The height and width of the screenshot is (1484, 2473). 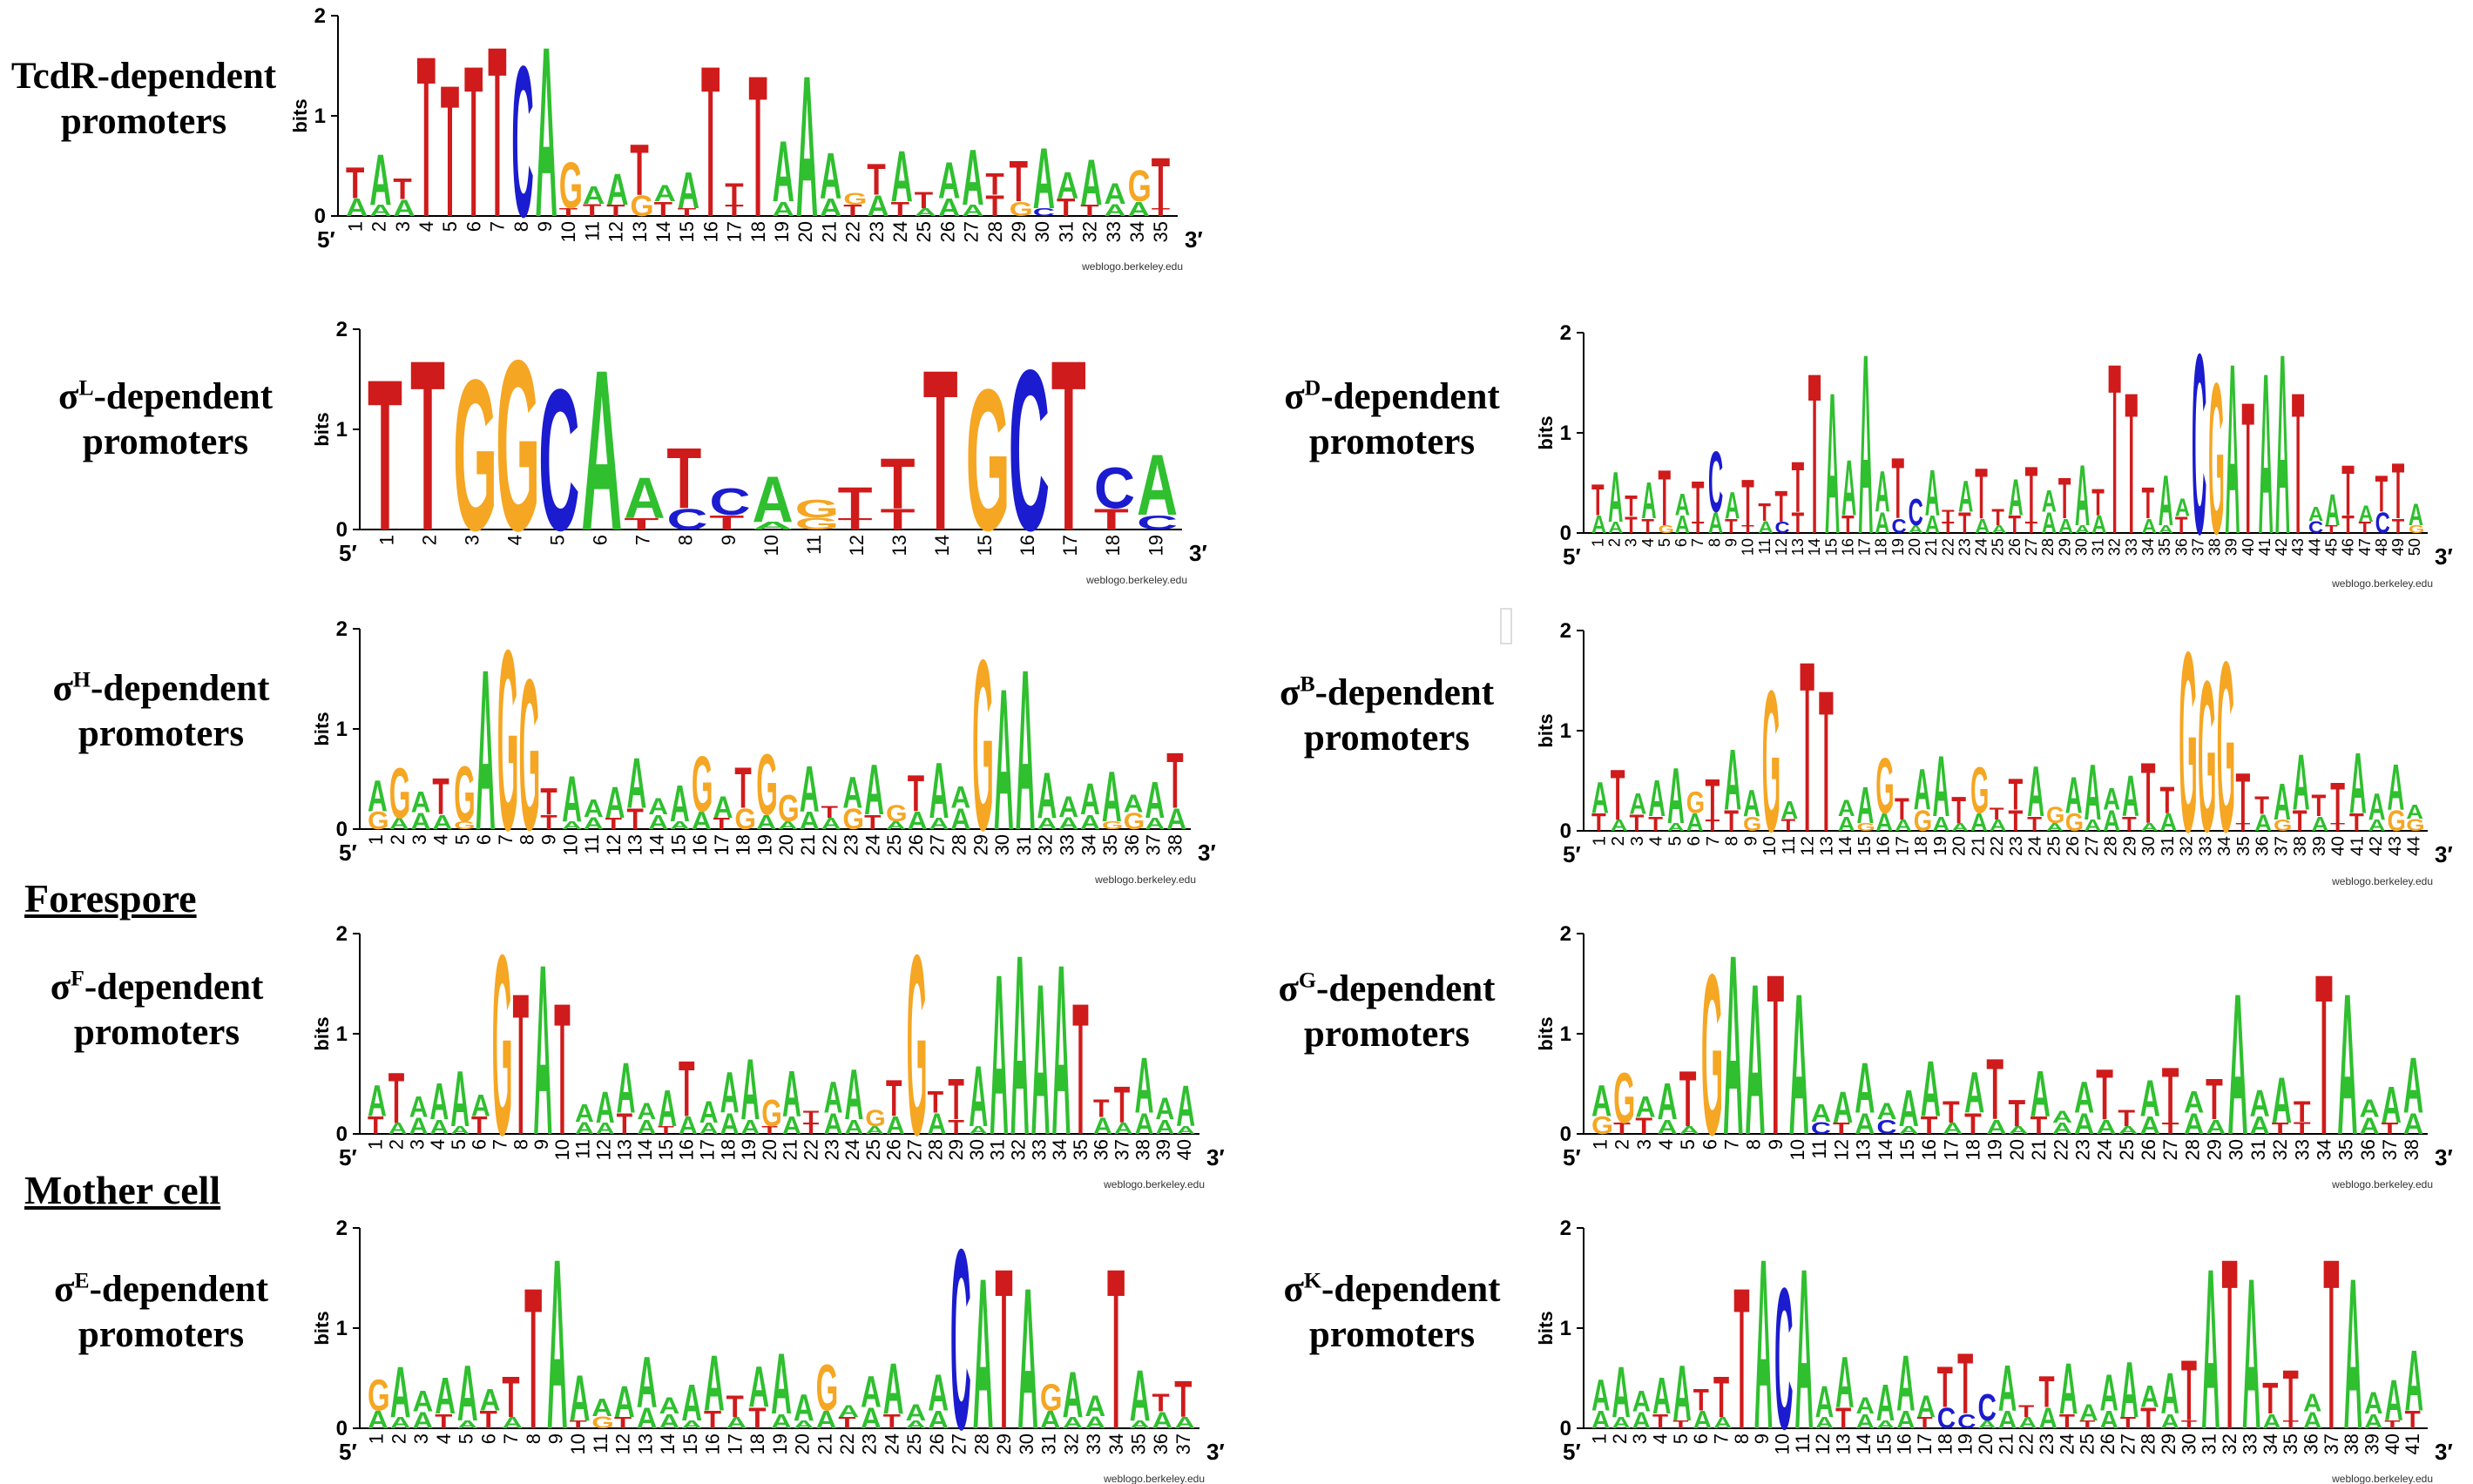 I want to click on position-label: 28, so click(x=2048, y=547).